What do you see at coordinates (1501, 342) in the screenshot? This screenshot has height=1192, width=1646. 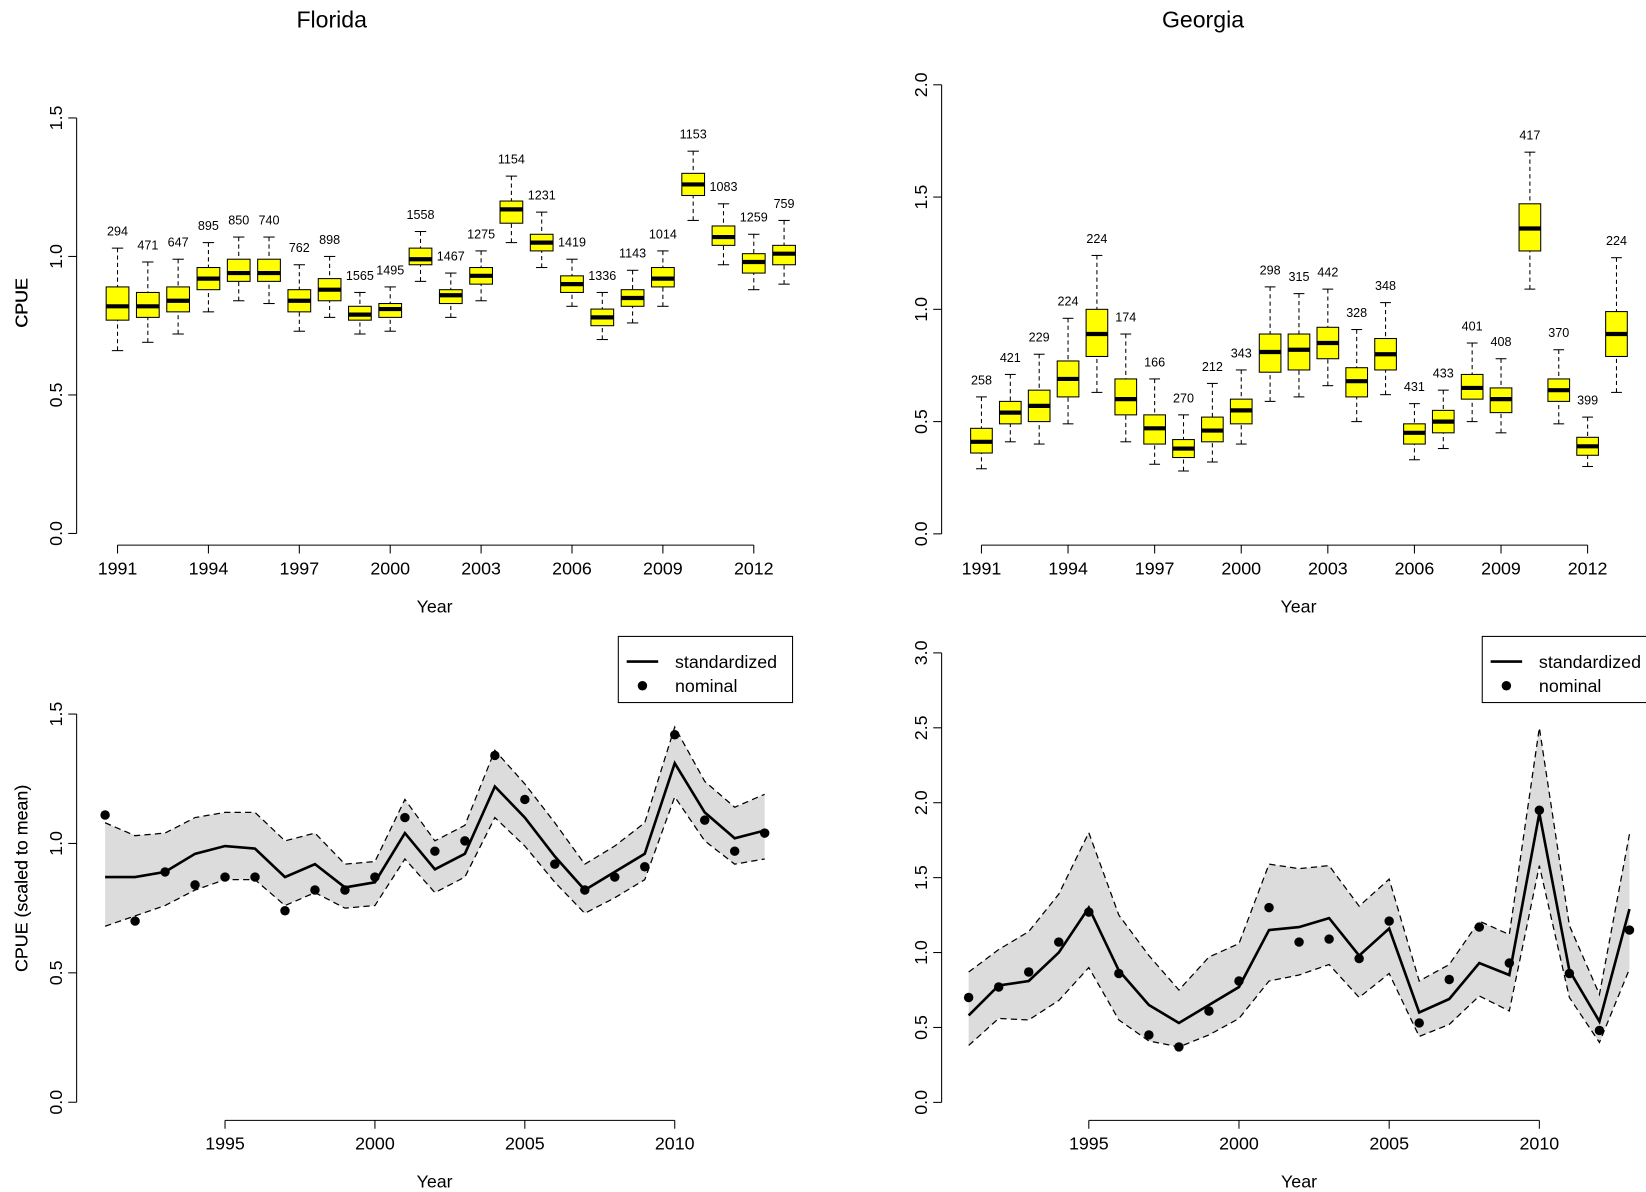 I see `count-label: 408` at bounding box center [1501, 342].